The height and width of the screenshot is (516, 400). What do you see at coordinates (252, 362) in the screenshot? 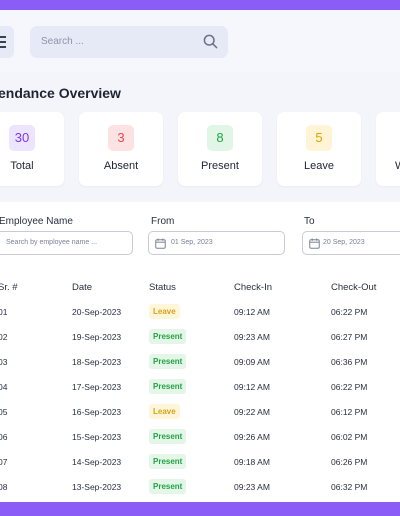
I see `cell-check-in: 09:09 AM` at bounding box center [252, 362].